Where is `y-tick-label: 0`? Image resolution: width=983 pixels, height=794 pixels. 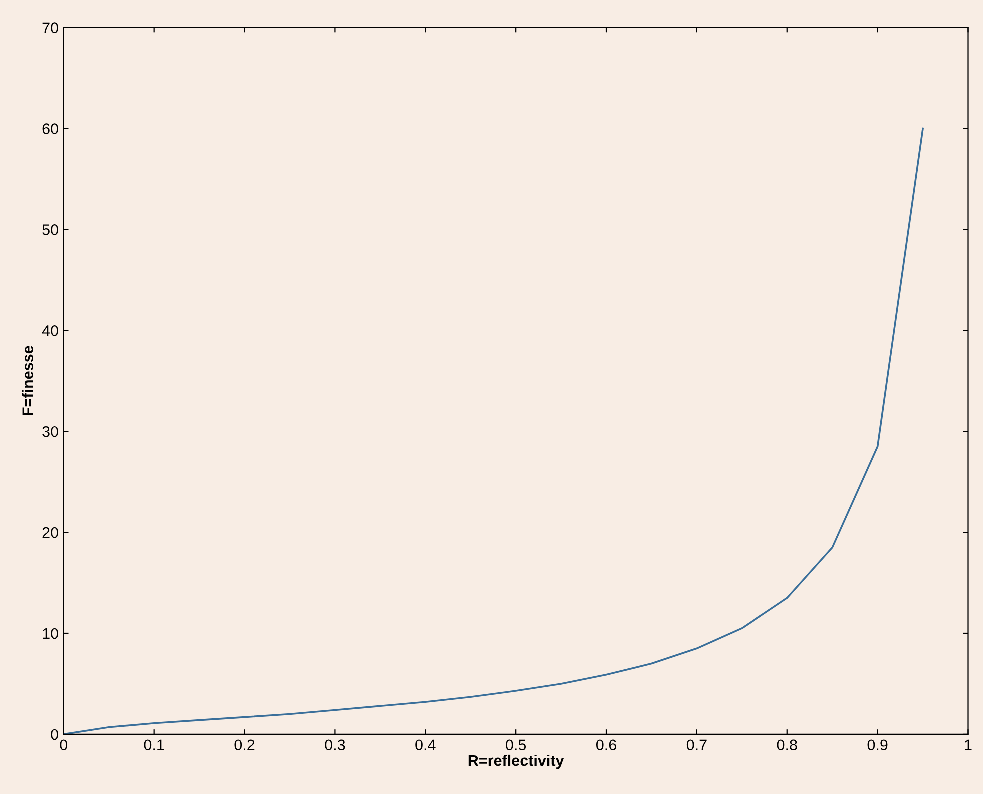
y-tick-label: 0 is located at coordinates (54, 734).